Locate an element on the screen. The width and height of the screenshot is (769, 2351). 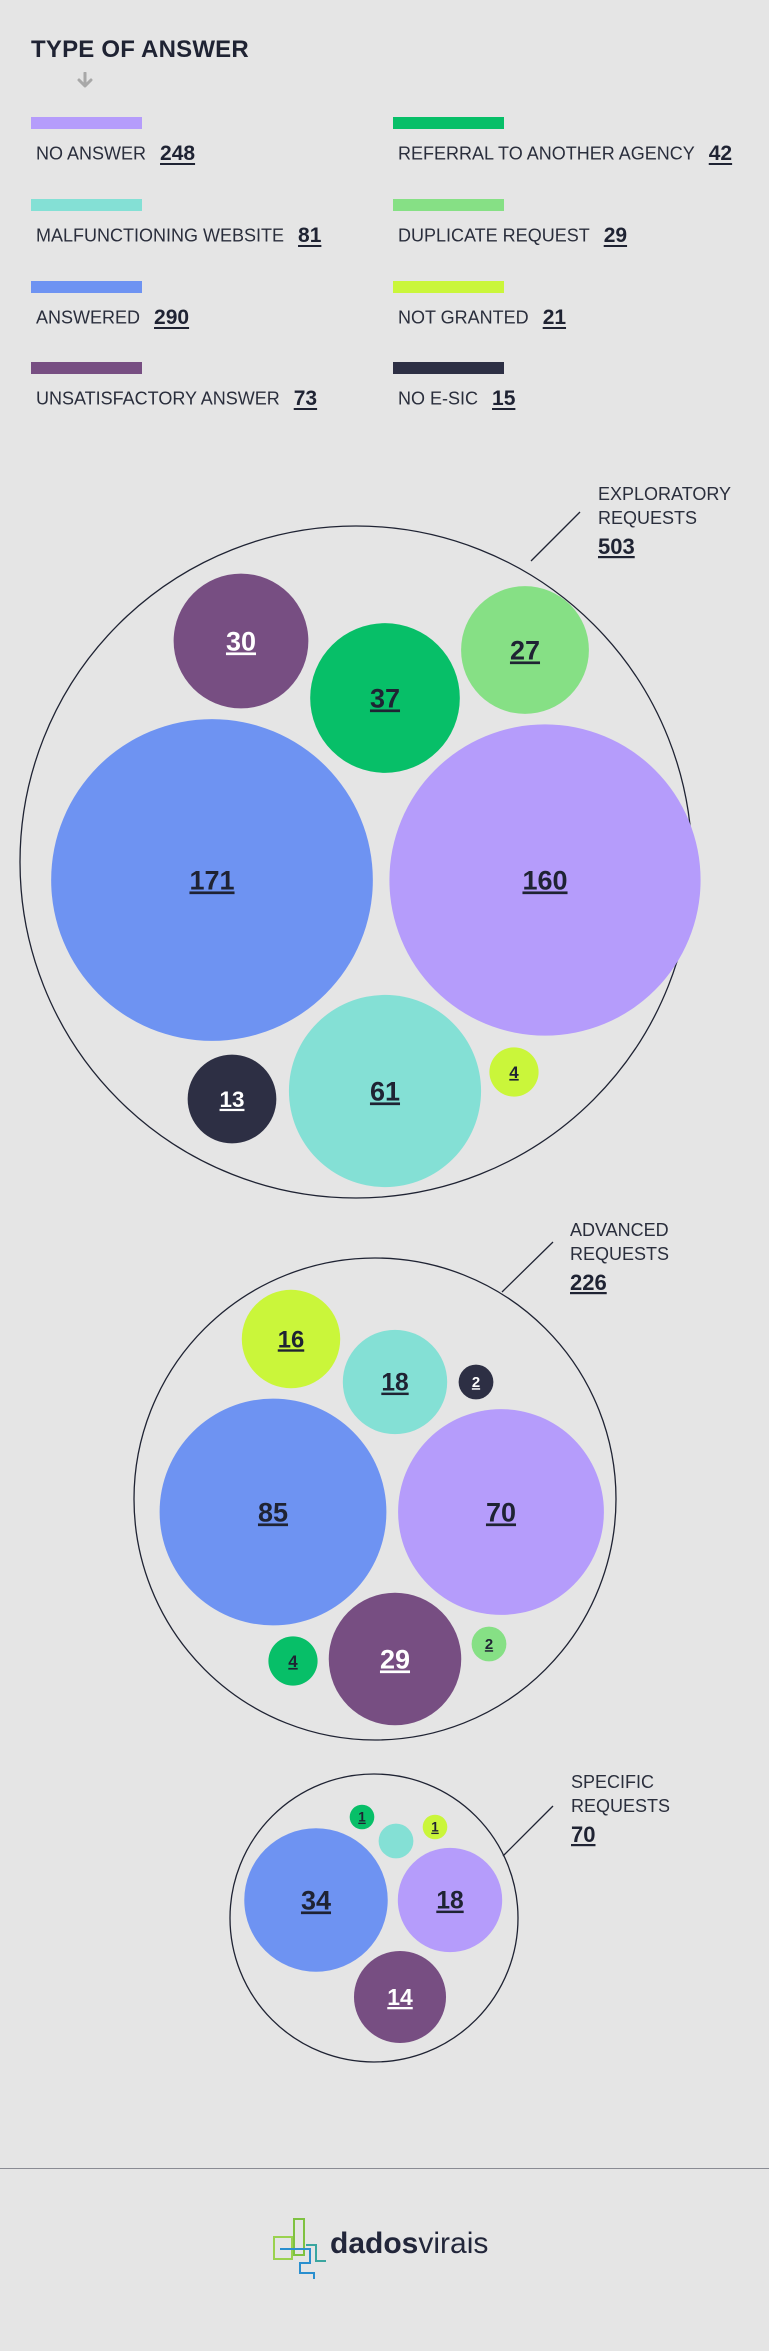
legend-label: NO E-SIC is located at coordinates (438, 398).